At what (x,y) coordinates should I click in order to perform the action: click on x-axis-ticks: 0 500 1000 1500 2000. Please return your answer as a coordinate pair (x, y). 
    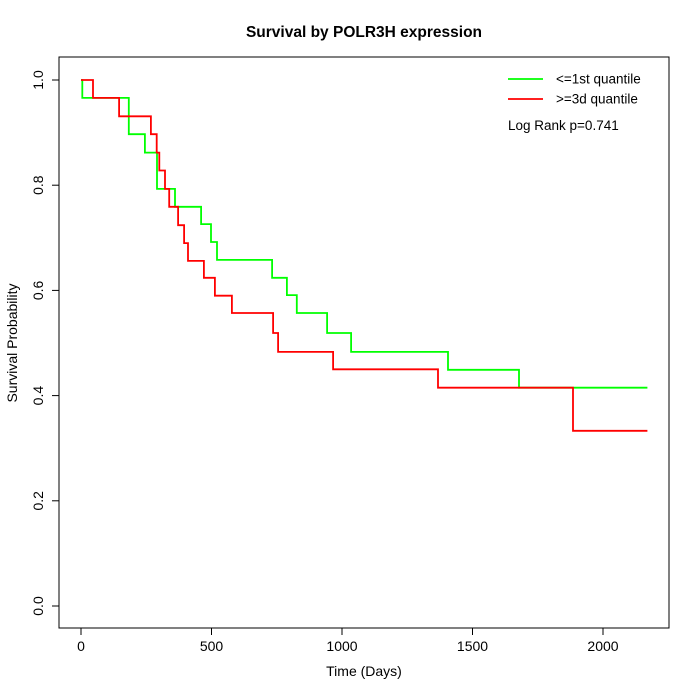
    Looking at the image, I should click on (348, 641).